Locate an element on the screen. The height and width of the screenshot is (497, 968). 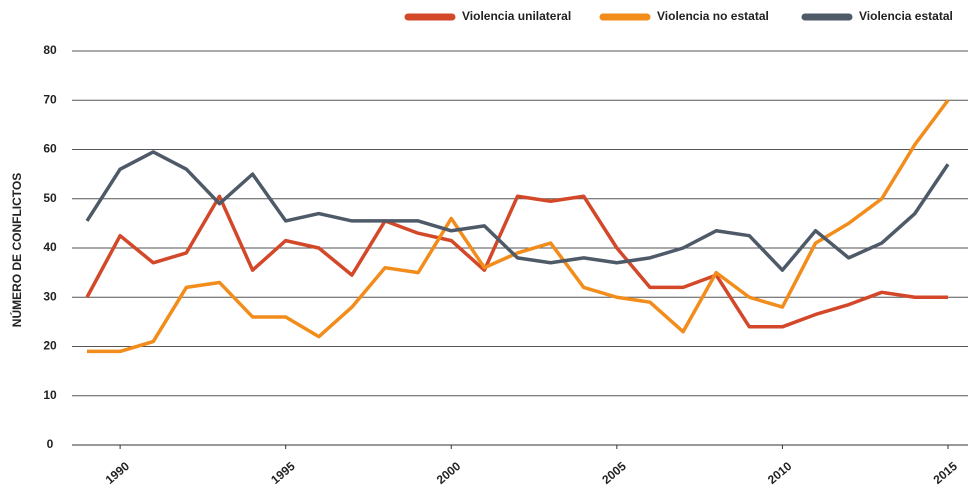
y-tick-label: 70 is located at coordinates (50, 99).